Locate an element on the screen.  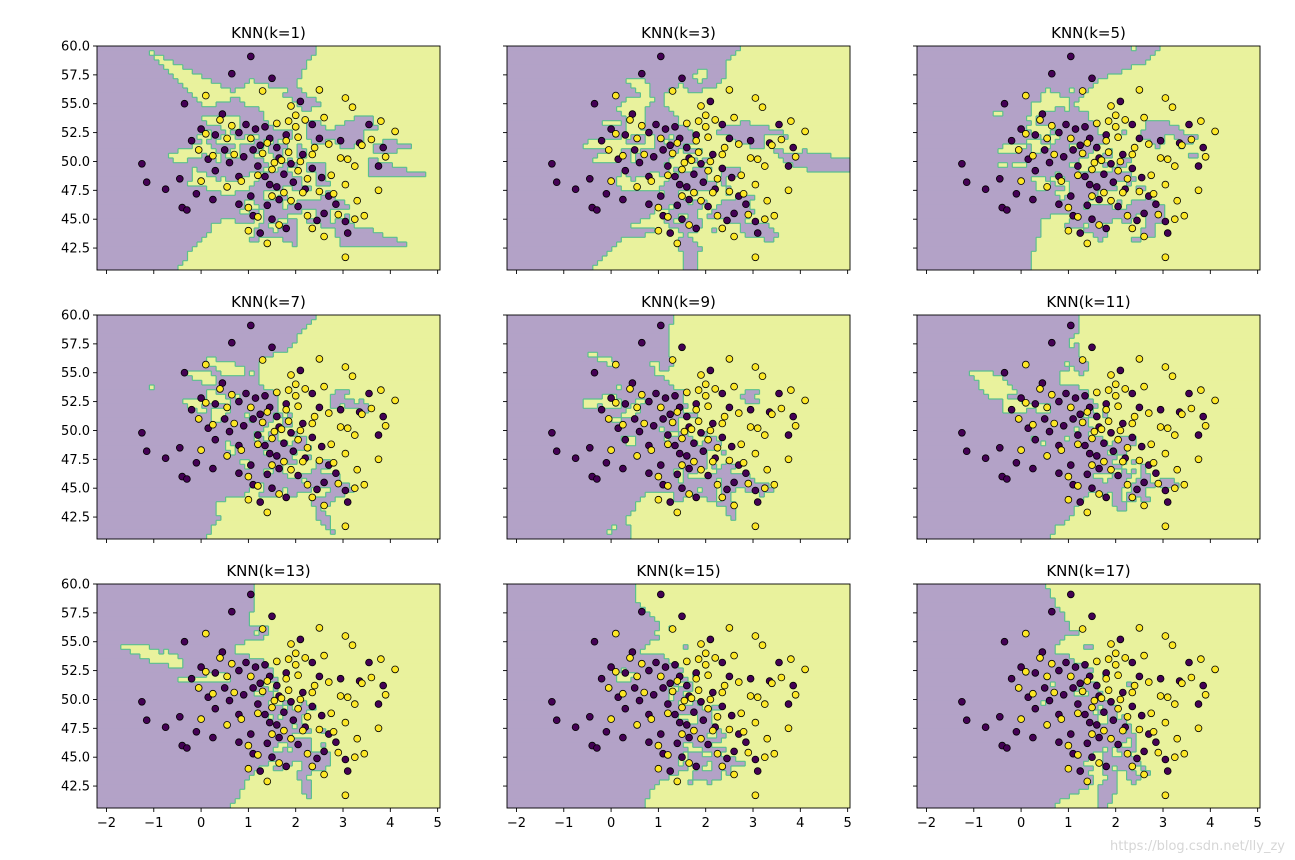
axes-frame is located at coordinates (268, 158).